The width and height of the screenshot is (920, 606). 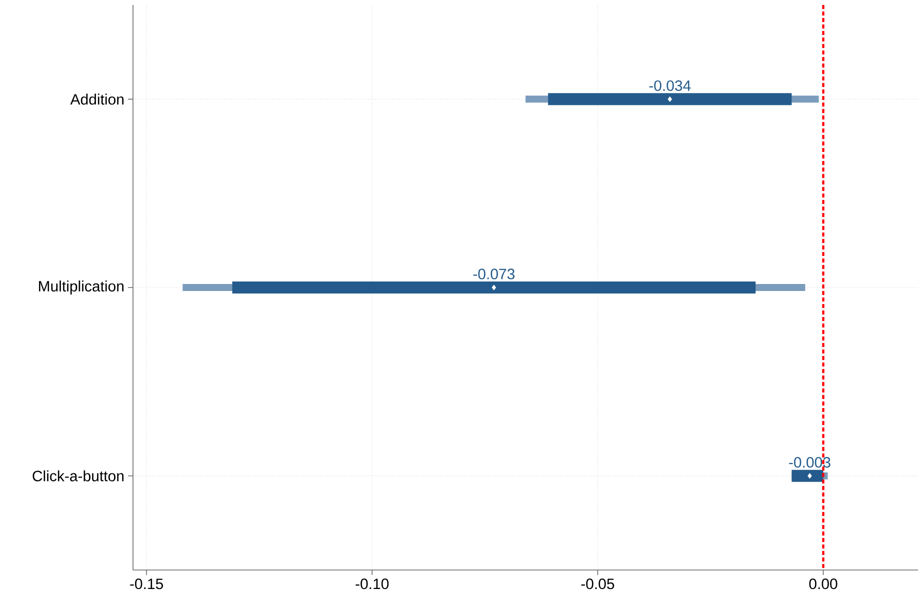 What do you see at coordinates (78, 476) in the screenshot?
I see `y-tick-label: Click-a-button` at bounding box center [78, 476].